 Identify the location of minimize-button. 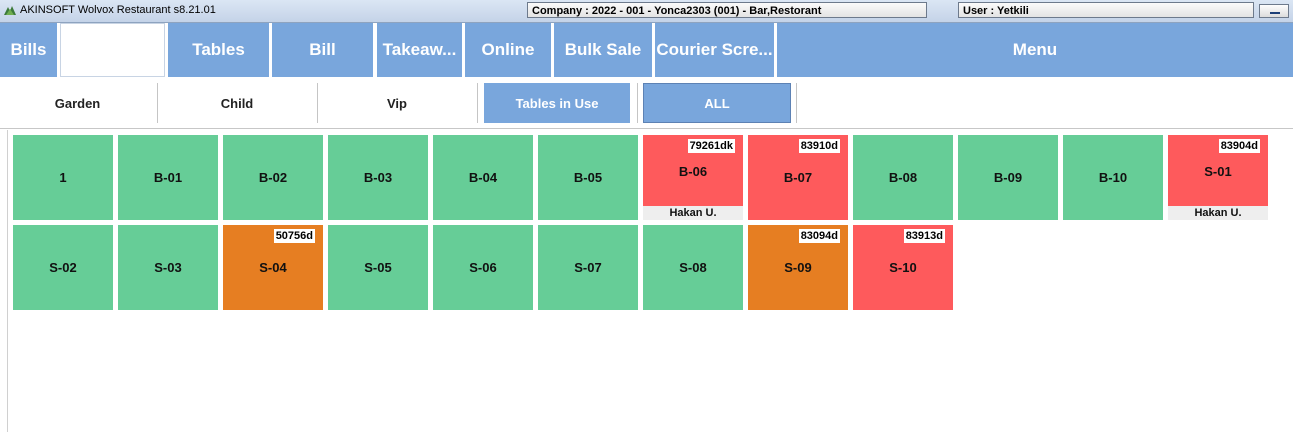
(1274, 11).